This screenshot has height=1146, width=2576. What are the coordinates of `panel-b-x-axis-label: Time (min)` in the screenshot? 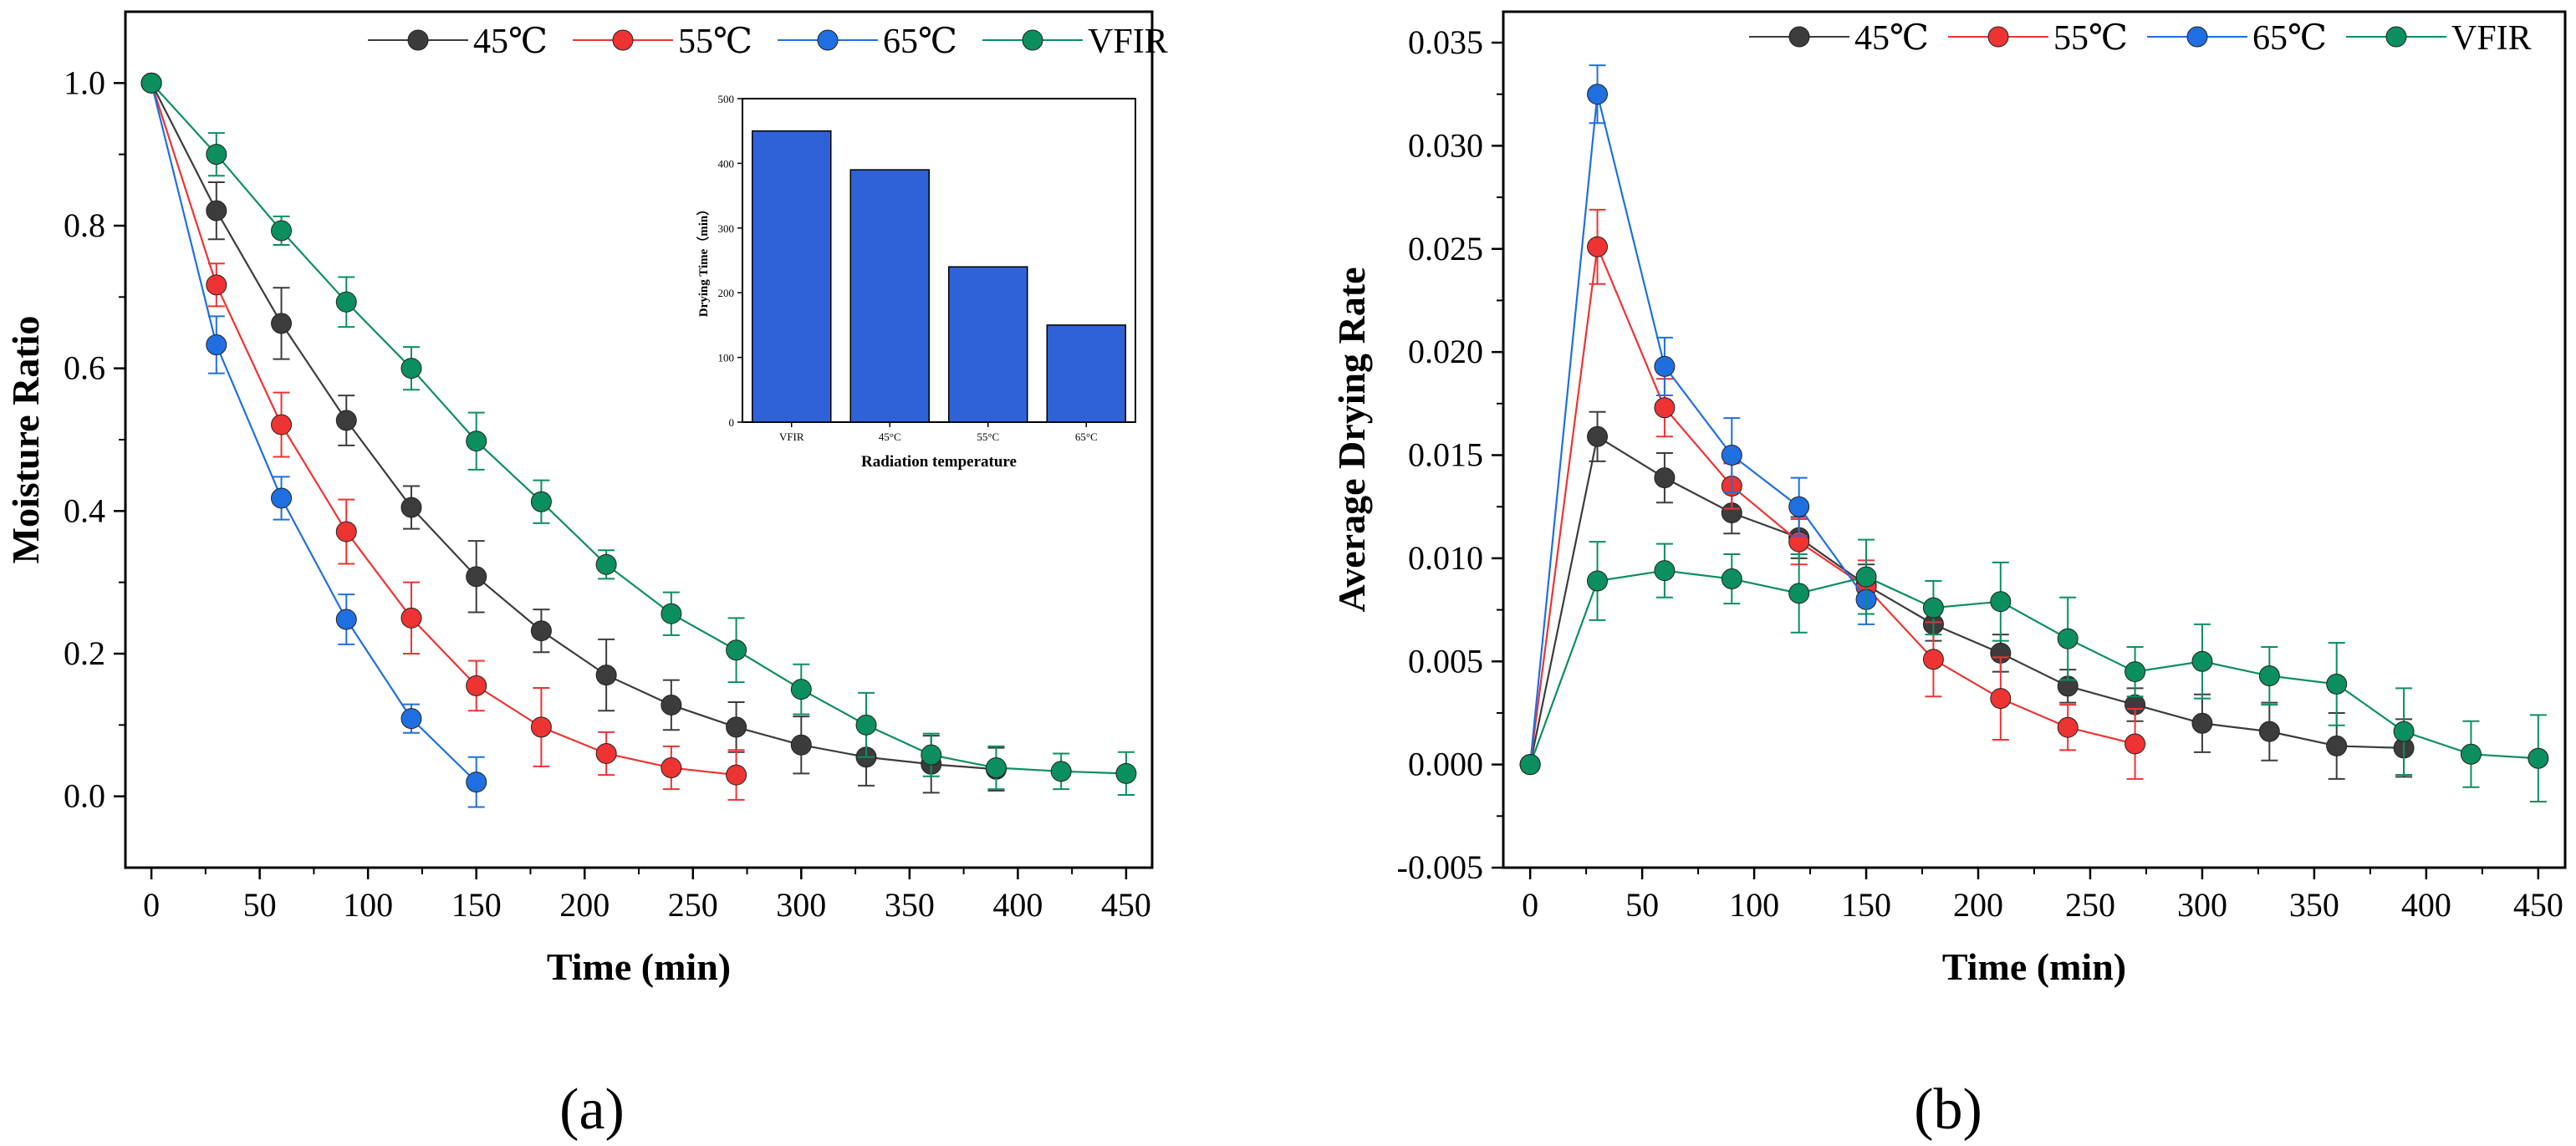 It's located at (2034, 966).